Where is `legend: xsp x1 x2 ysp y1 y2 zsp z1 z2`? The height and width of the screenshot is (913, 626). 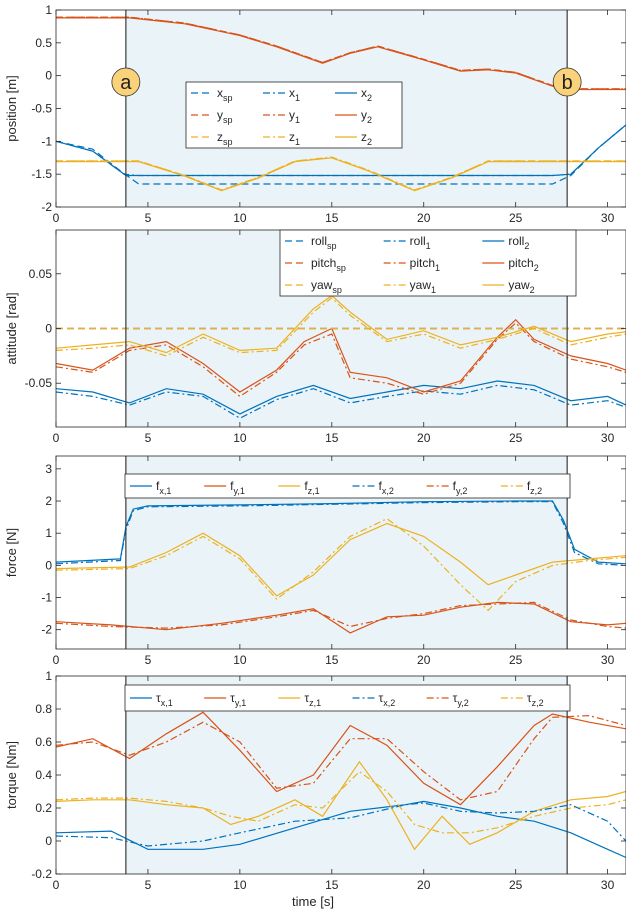 legend: xsp x1 x2 ysp y1 y2 zsp z1 z2 is located at coordinates (294, 115).